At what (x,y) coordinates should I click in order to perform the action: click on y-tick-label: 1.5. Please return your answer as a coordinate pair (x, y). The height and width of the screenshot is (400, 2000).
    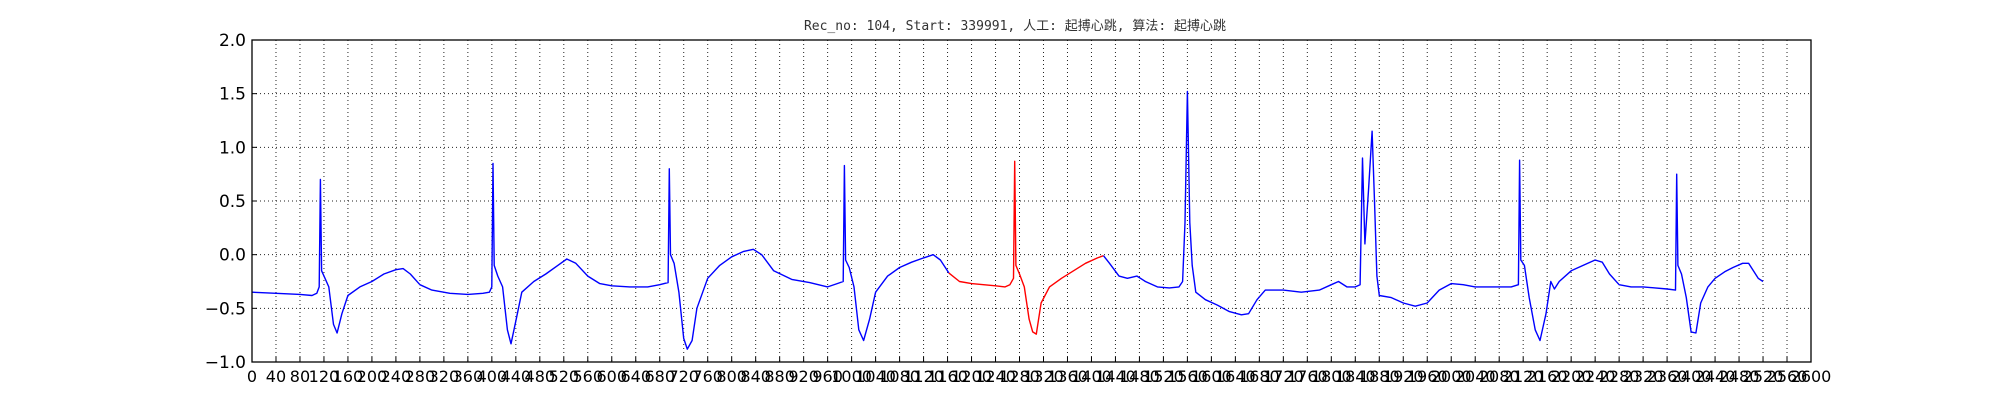
    Looking at the image, I should click on (232, 95).